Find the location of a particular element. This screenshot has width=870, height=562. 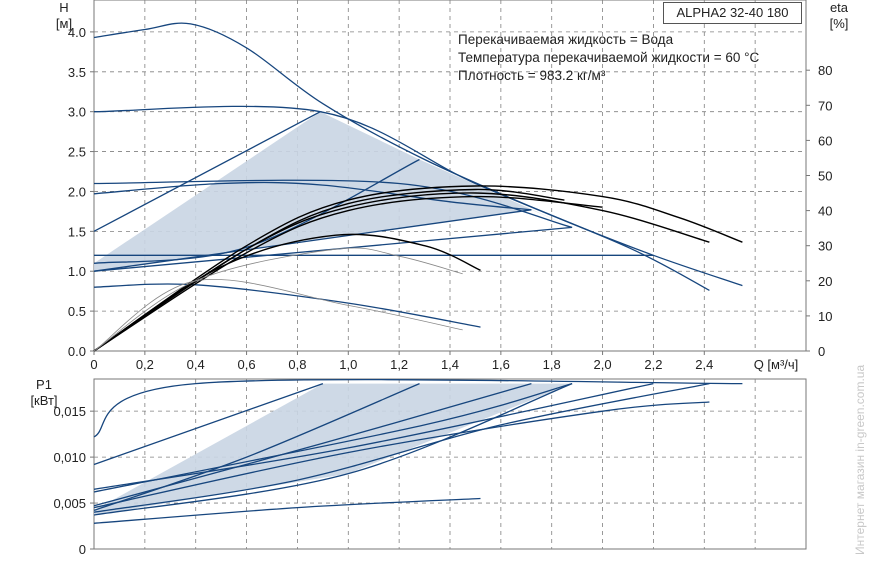

watermark-text: Интернет магазин in-green.com.ua is located at coordinates (860, 459).